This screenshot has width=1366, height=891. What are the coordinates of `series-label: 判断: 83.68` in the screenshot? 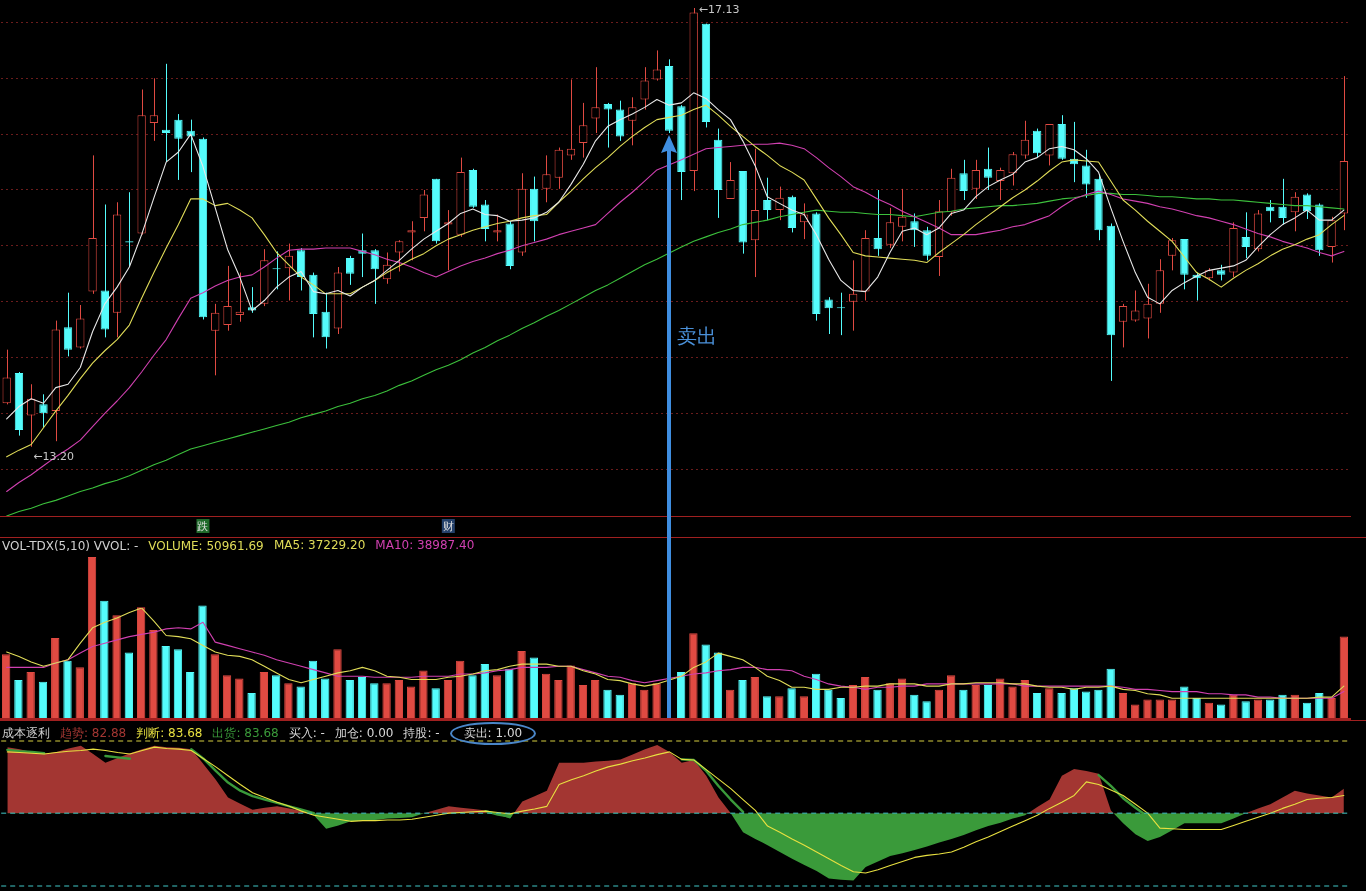 It's located at (169, 733).